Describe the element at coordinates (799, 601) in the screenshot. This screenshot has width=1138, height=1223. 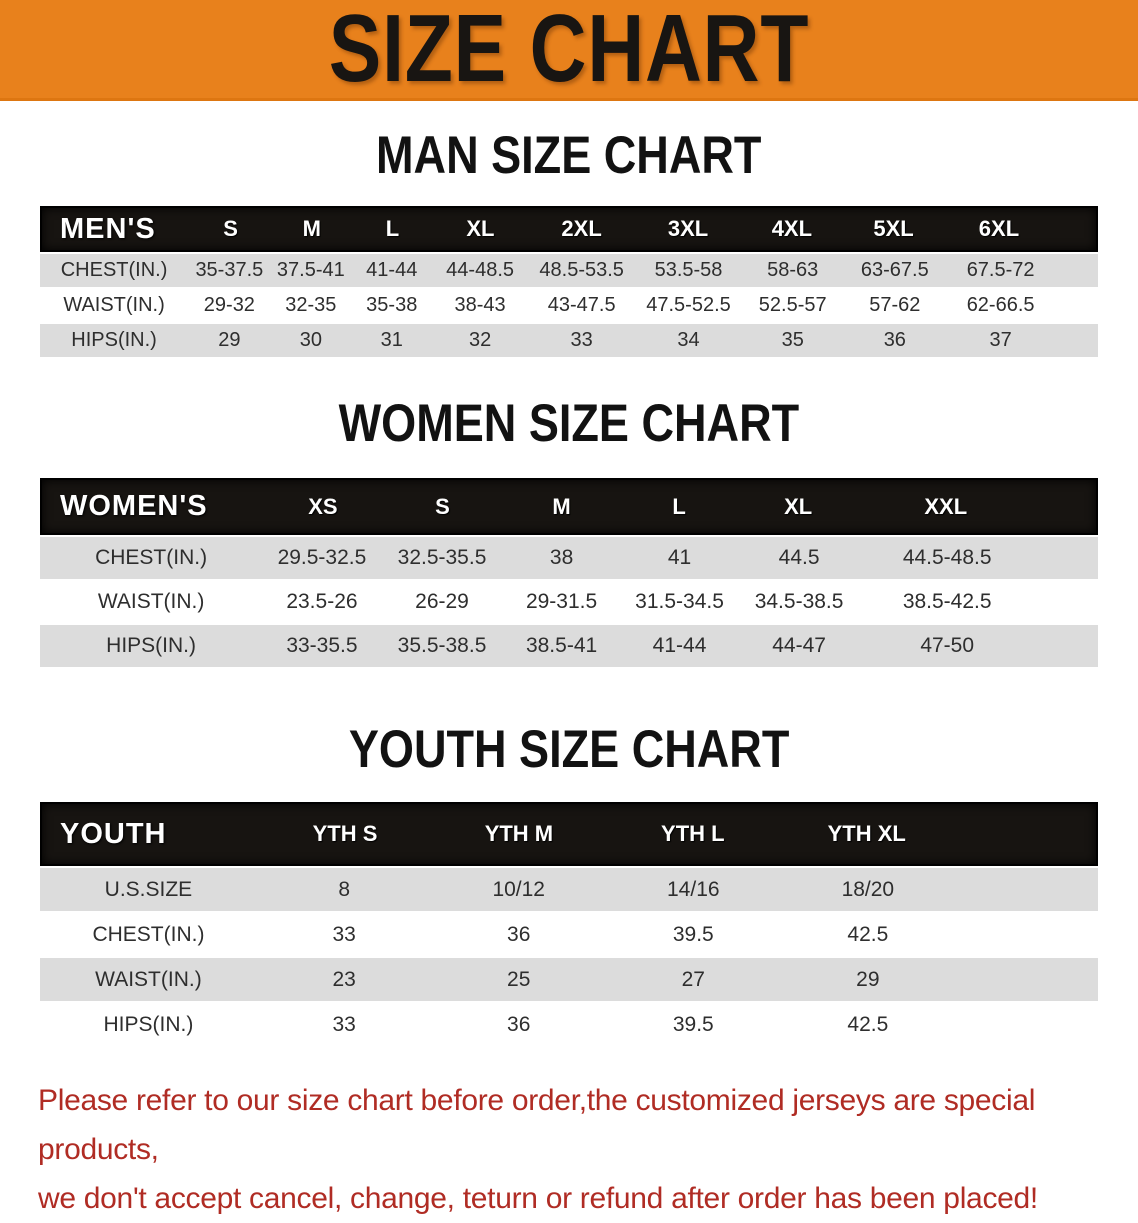
I see `size-value-cell: 34.5-38.5` at that location.